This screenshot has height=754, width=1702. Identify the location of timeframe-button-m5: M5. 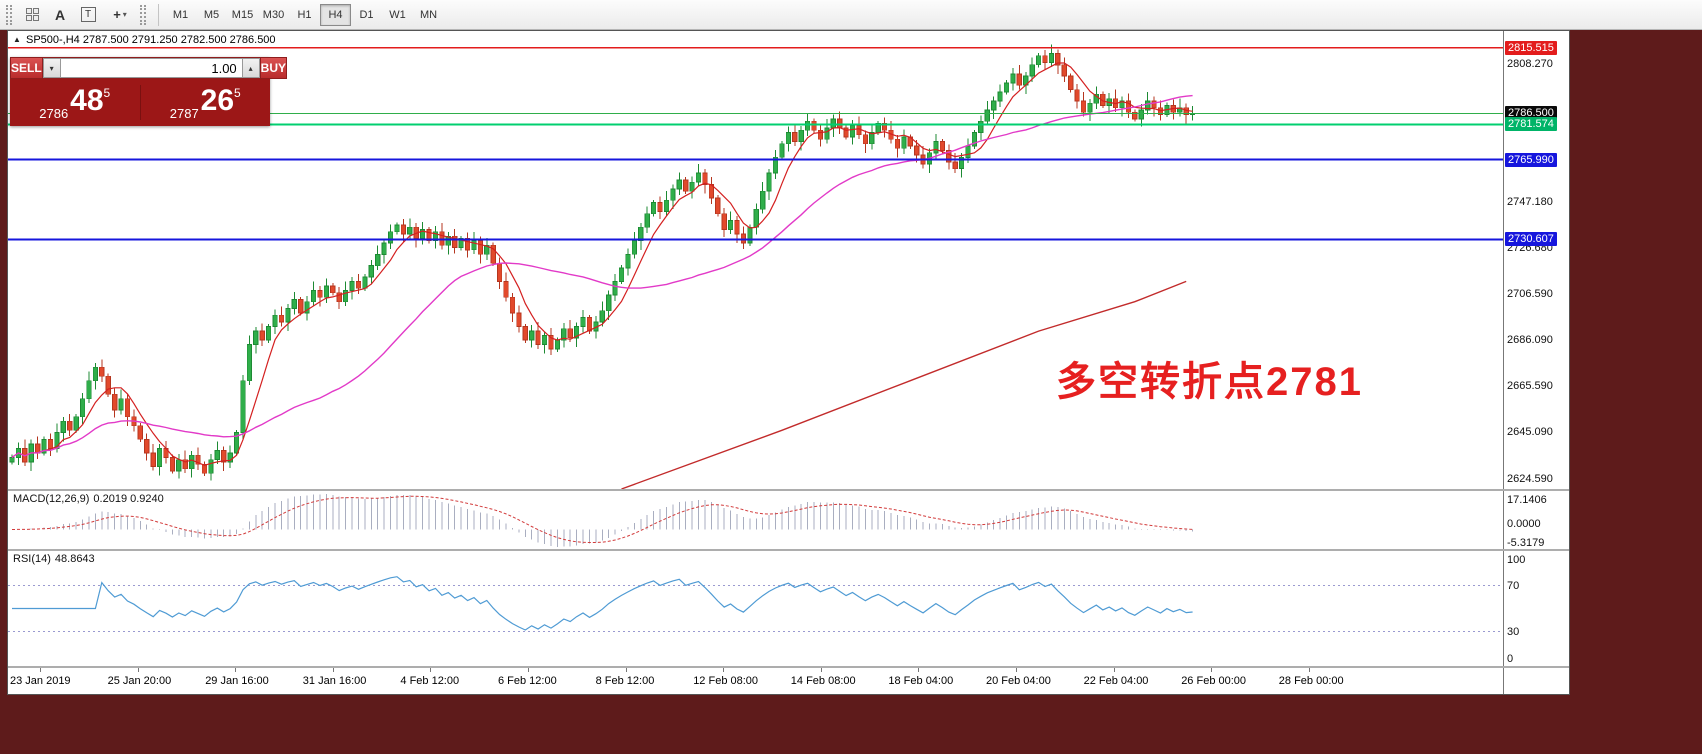
(211, 14).